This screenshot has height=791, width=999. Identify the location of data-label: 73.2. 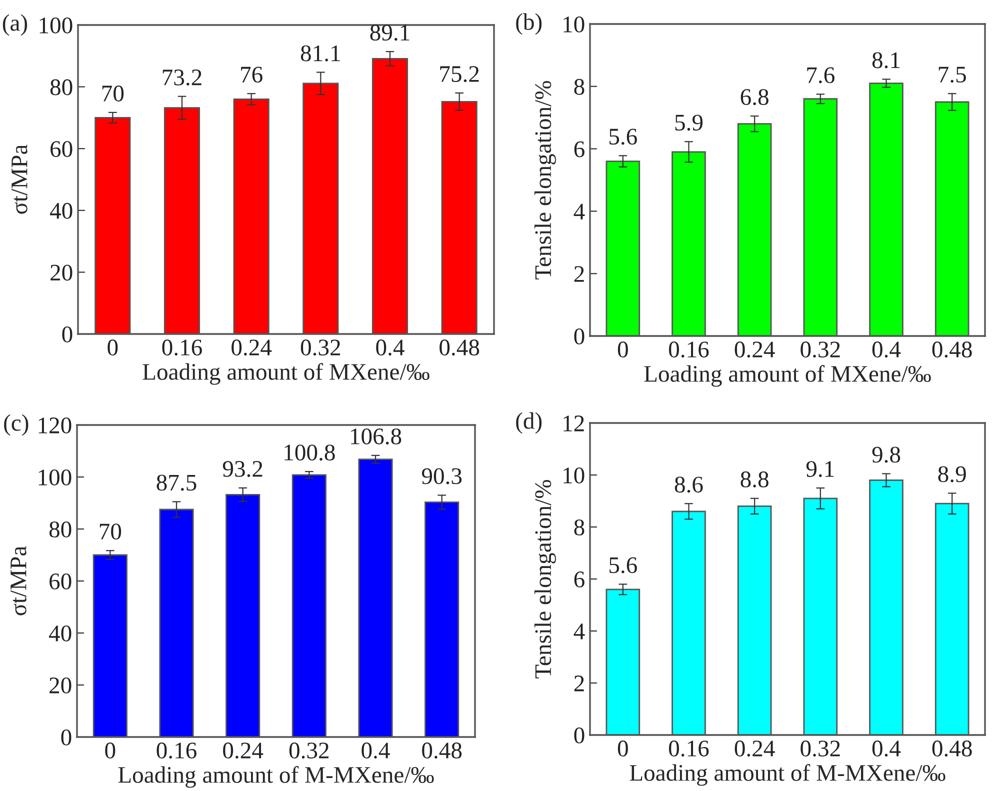
(182, 78).